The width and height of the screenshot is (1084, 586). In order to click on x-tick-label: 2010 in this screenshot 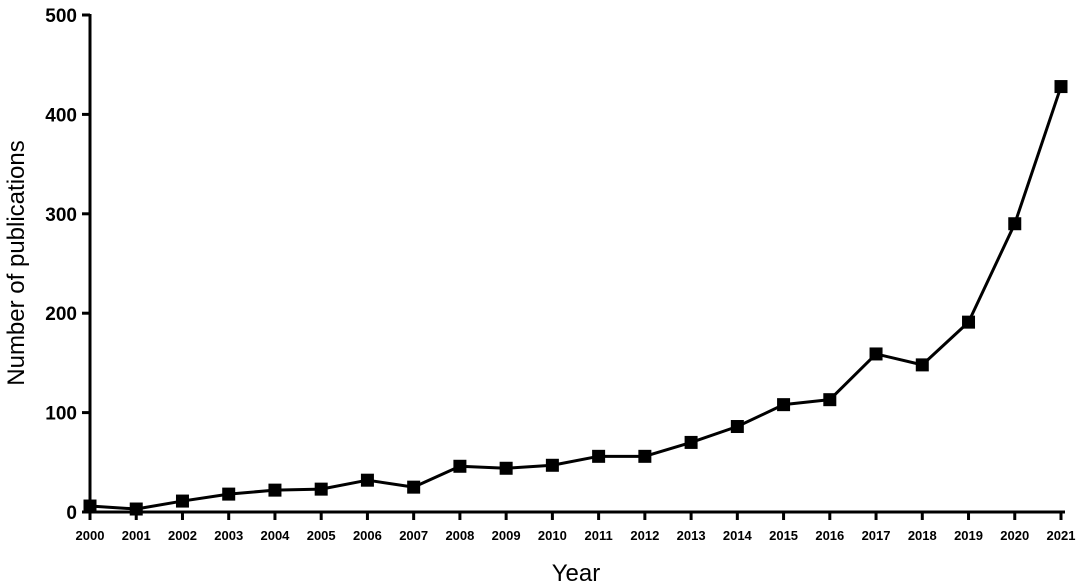, I will do `click(552, 535)`.